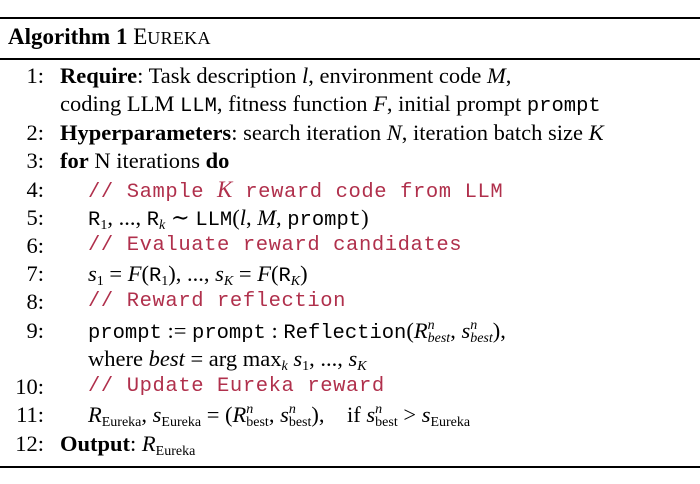 This screenshot has height=484, width=700. What do you see at coordinates (145, 160) in the screenshot?
I see `line-content: for N iterations do` at bounding box center [145, 160].